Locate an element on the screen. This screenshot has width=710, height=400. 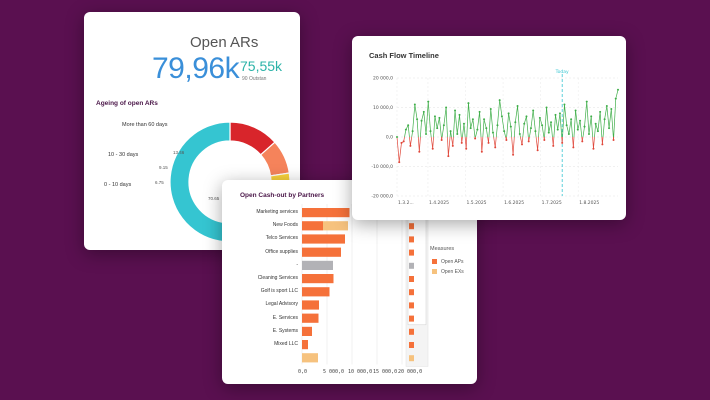
co-bar-null is located at coordinates (317, 265).